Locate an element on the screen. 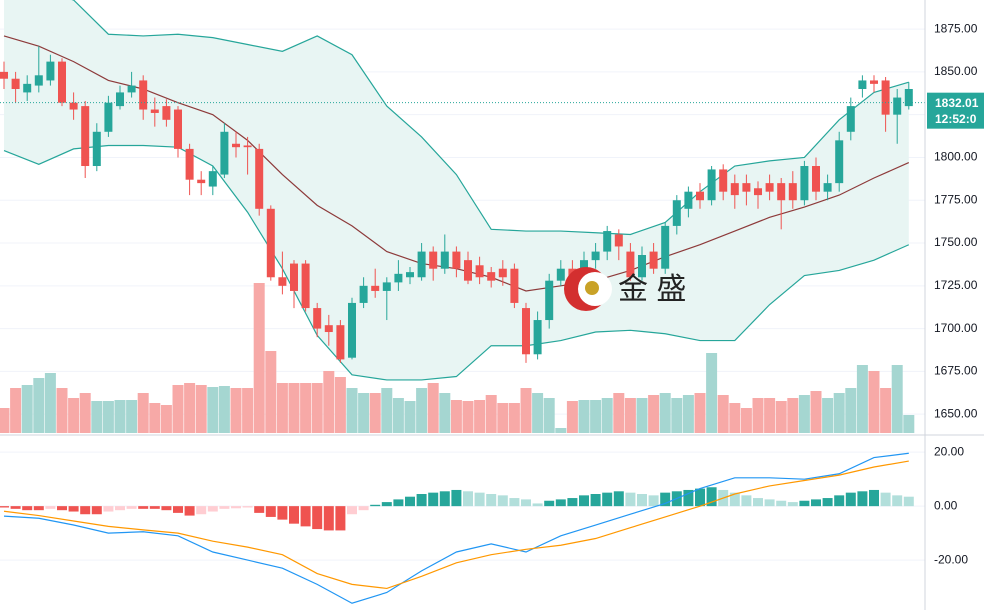 The width and height of the screenshot is (984, 610). y-tick-label: 1700.00 is located at coordinates (956, 328).